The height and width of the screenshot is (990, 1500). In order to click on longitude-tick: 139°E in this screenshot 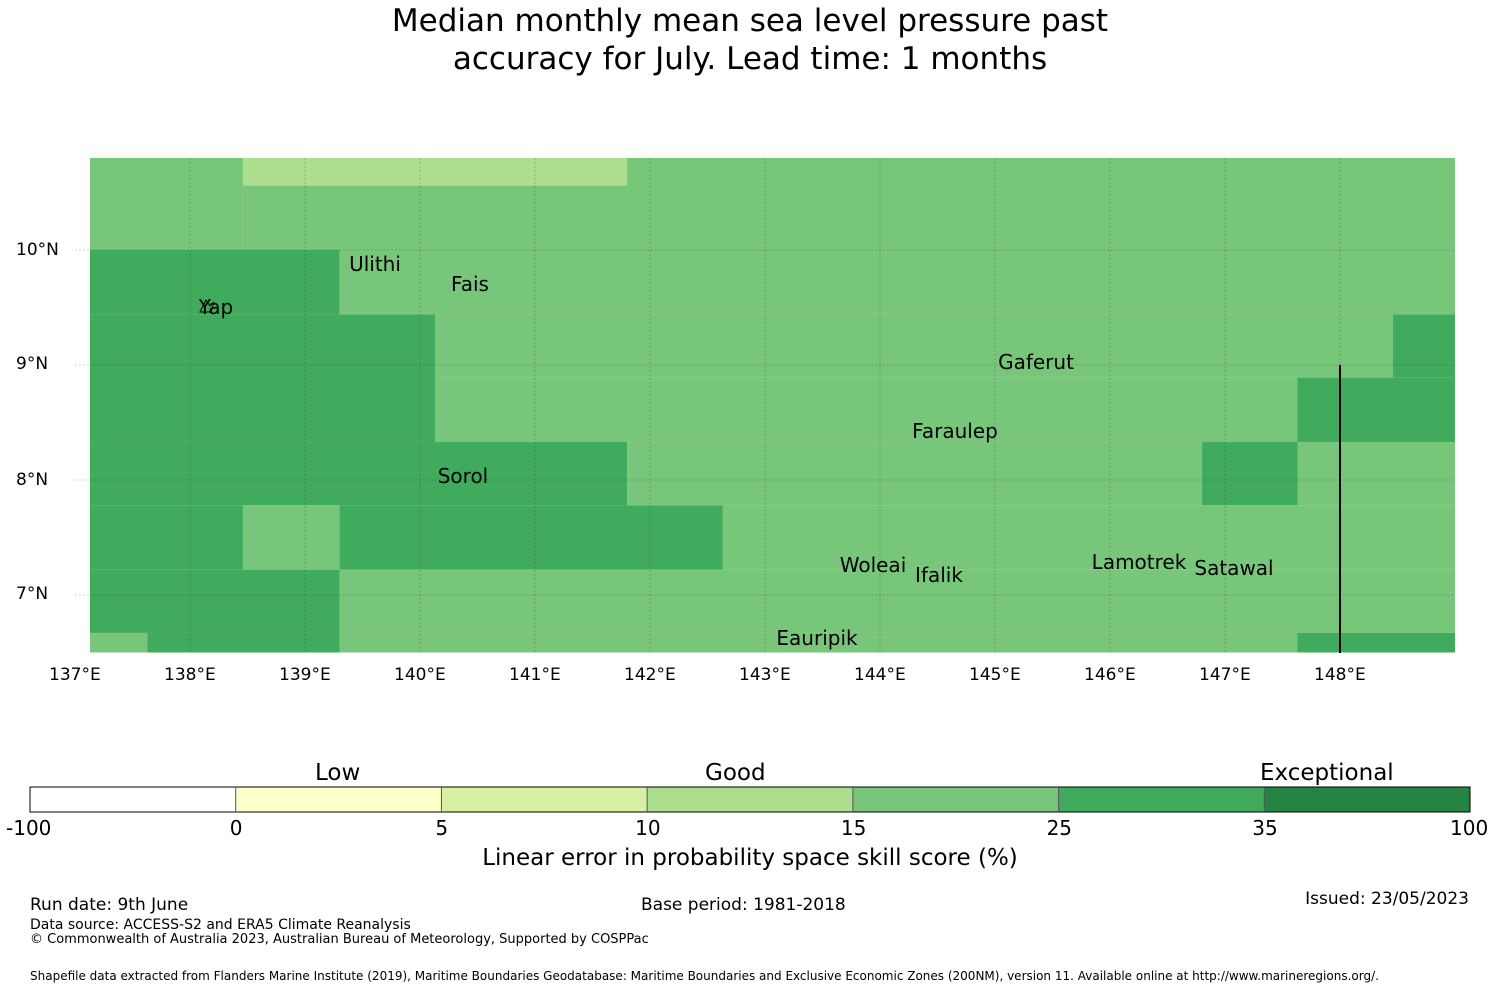, I will do `click(305, 675)`.